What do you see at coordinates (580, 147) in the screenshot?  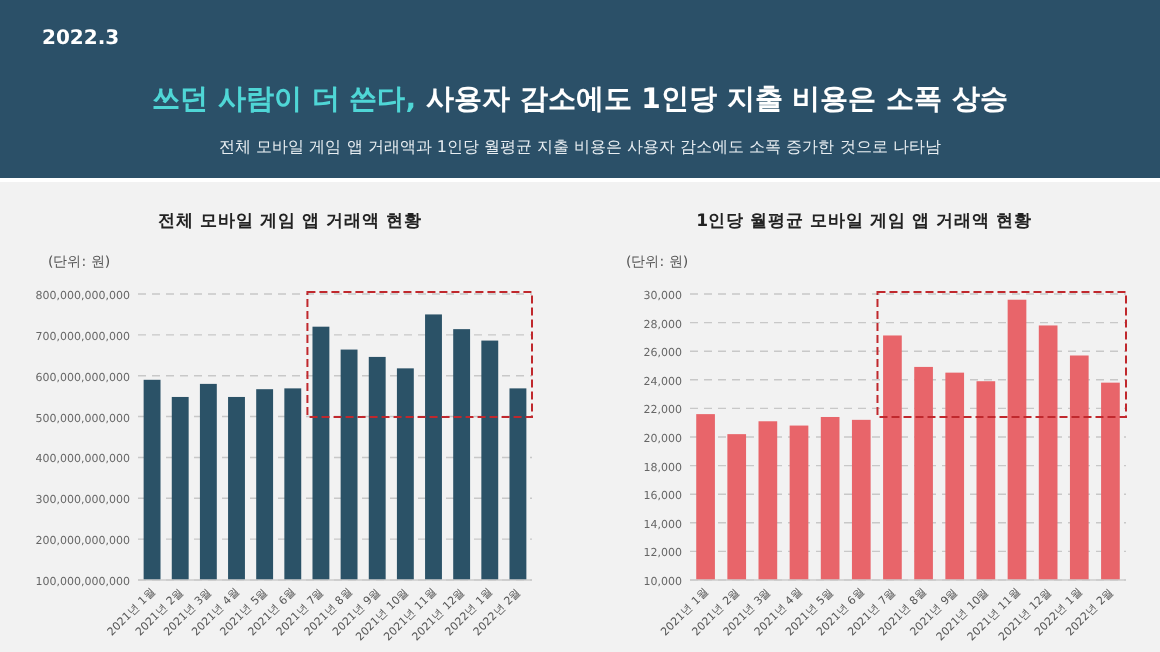 I see `text: 전체 모바일 게임 앱 거래액과 1인당 월평균 지출 비용은 사용자 감소에도 소폭 증가한 것으로 나타남` at bounding box center [580, 147].